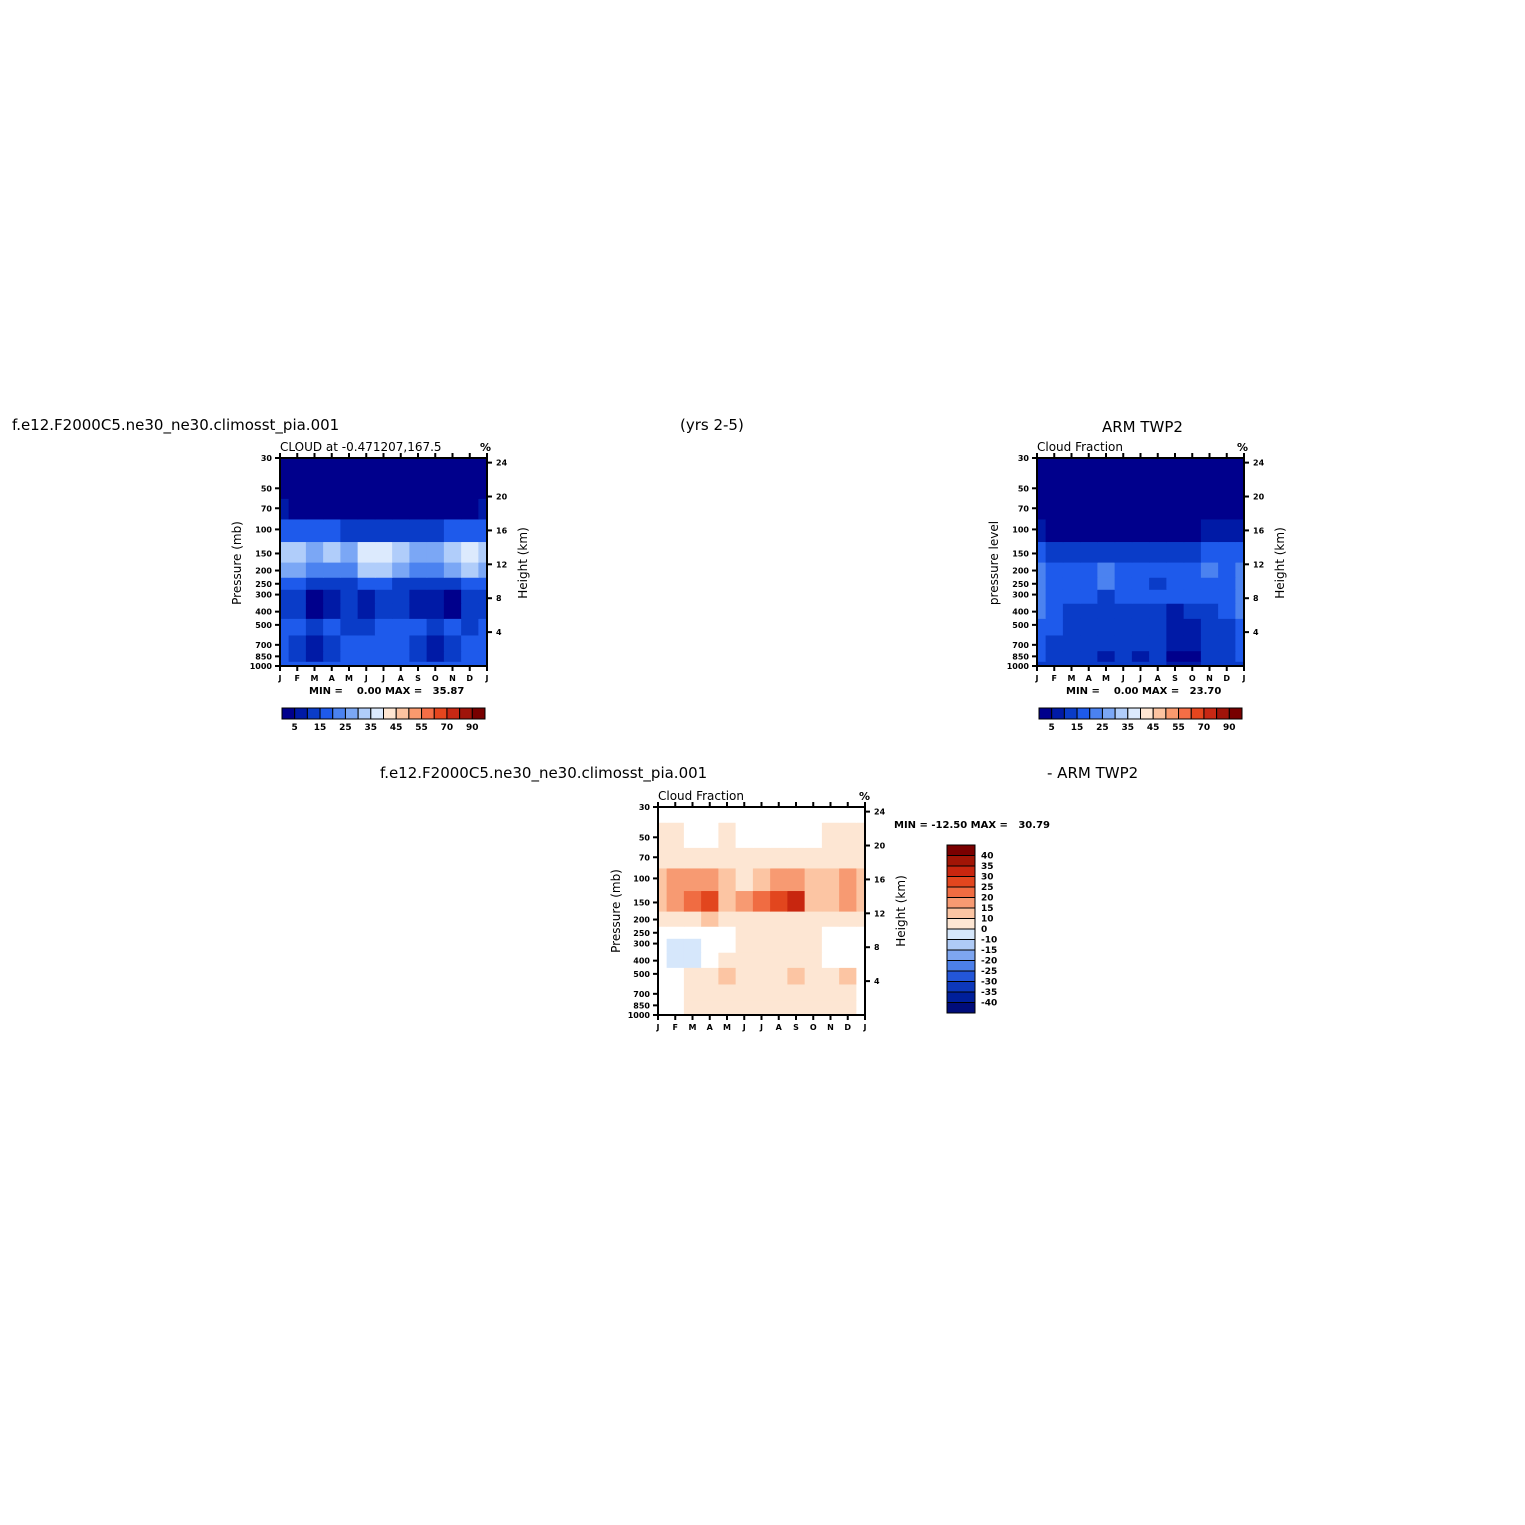 This screenshot has height=1525, width=1525. What do you see at coordinates (263, 553) in the screenshot?
I see `y-tick-label: 150` at bounding box center [263, 553].